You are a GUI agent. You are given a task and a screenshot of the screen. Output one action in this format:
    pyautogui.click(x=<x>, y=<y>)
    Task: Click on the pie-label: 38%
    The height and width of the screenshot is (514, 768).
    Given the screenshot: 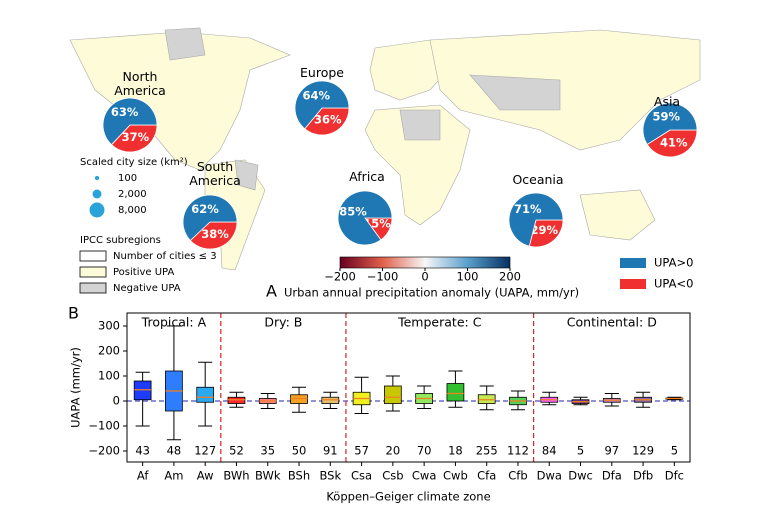 What is the action you would take?
    pyautogui.click(x=215, y=234)
    